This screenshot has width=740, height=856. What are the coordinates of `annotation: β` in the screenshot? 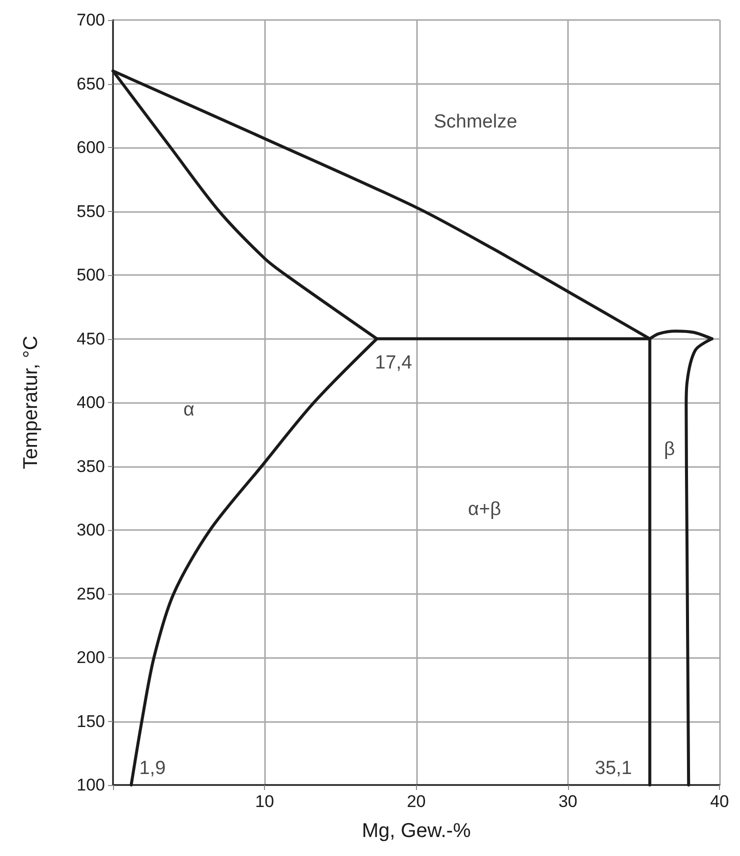 It's located at (670, 449).